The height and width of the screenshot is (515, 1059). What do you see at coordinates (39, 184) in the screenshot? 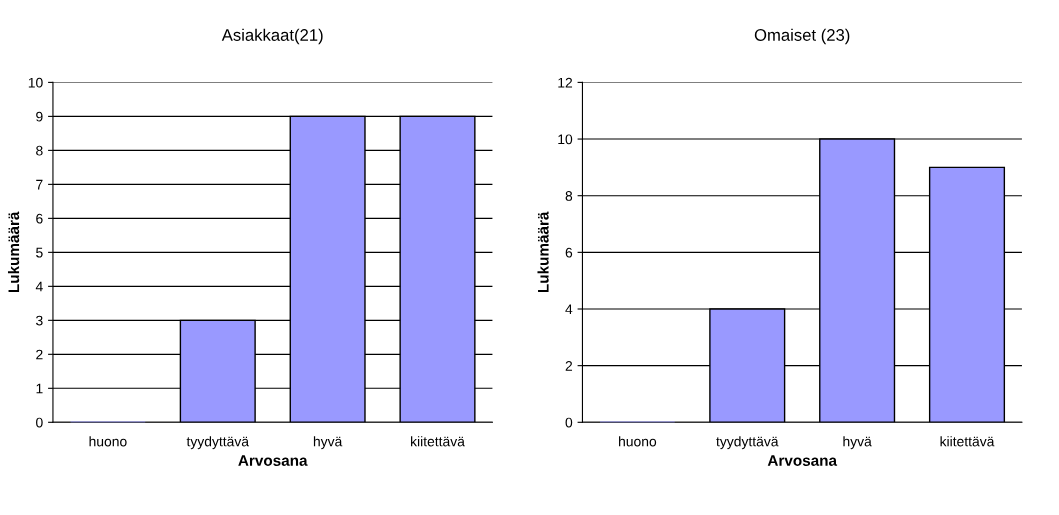
I see `y-tick-label: 7` at bounding box center [39, 184].